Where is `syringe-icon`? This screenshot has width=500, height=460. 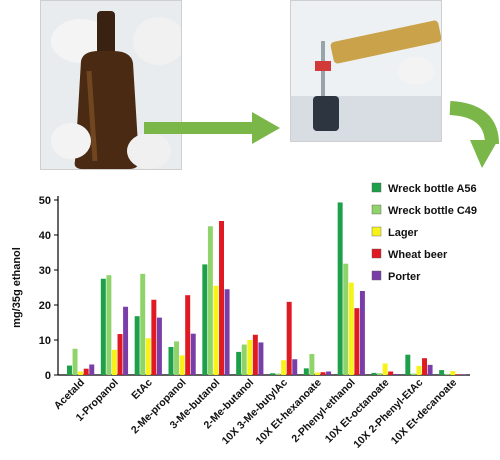
syringe-icon is located at coordinates (366, 71).